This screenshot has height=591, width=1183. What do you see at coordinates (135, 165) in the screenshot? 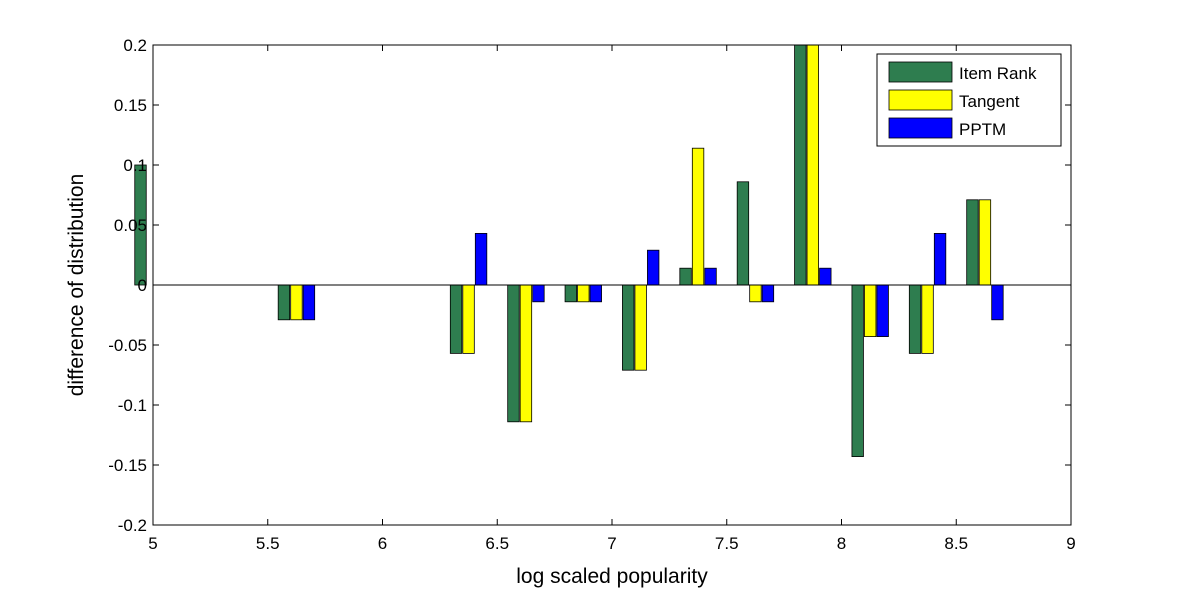
I see `y-tick-label: 0.1` at bounding box center [135, 165].